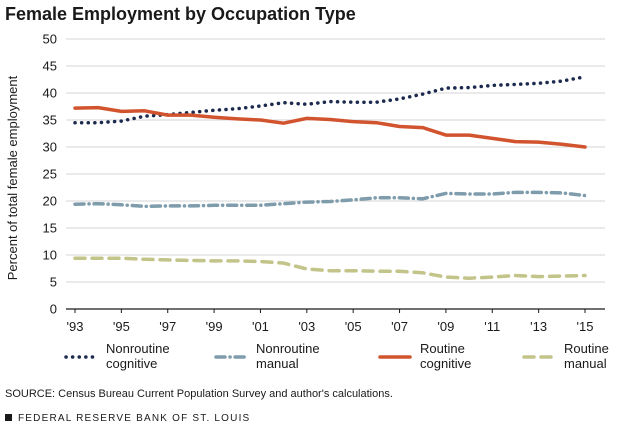 The width and height of the screenshot is (620, 431). Describe the element at coordinates (50, 255) in the screenshot. I see `y-tick-label: 10` at that location.